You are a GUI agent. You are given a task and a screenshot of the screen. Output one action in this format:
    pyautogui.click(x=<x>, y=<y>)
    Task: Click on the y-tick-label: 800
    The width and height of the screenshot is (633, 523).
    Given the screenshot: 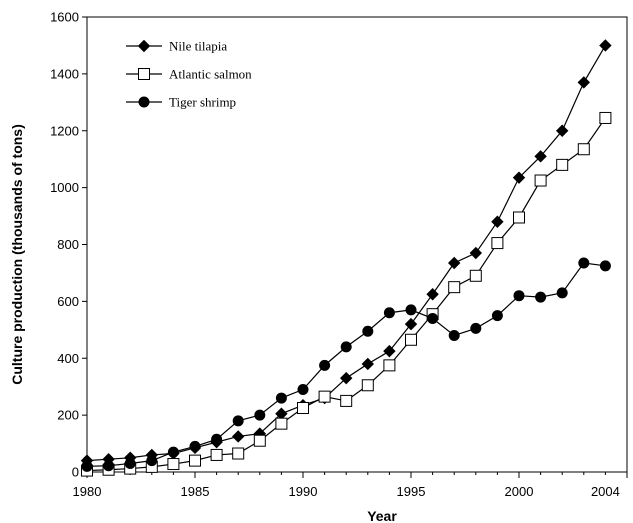 What is the action you would take?
    pyautogui.click(x=68, y=244)
    